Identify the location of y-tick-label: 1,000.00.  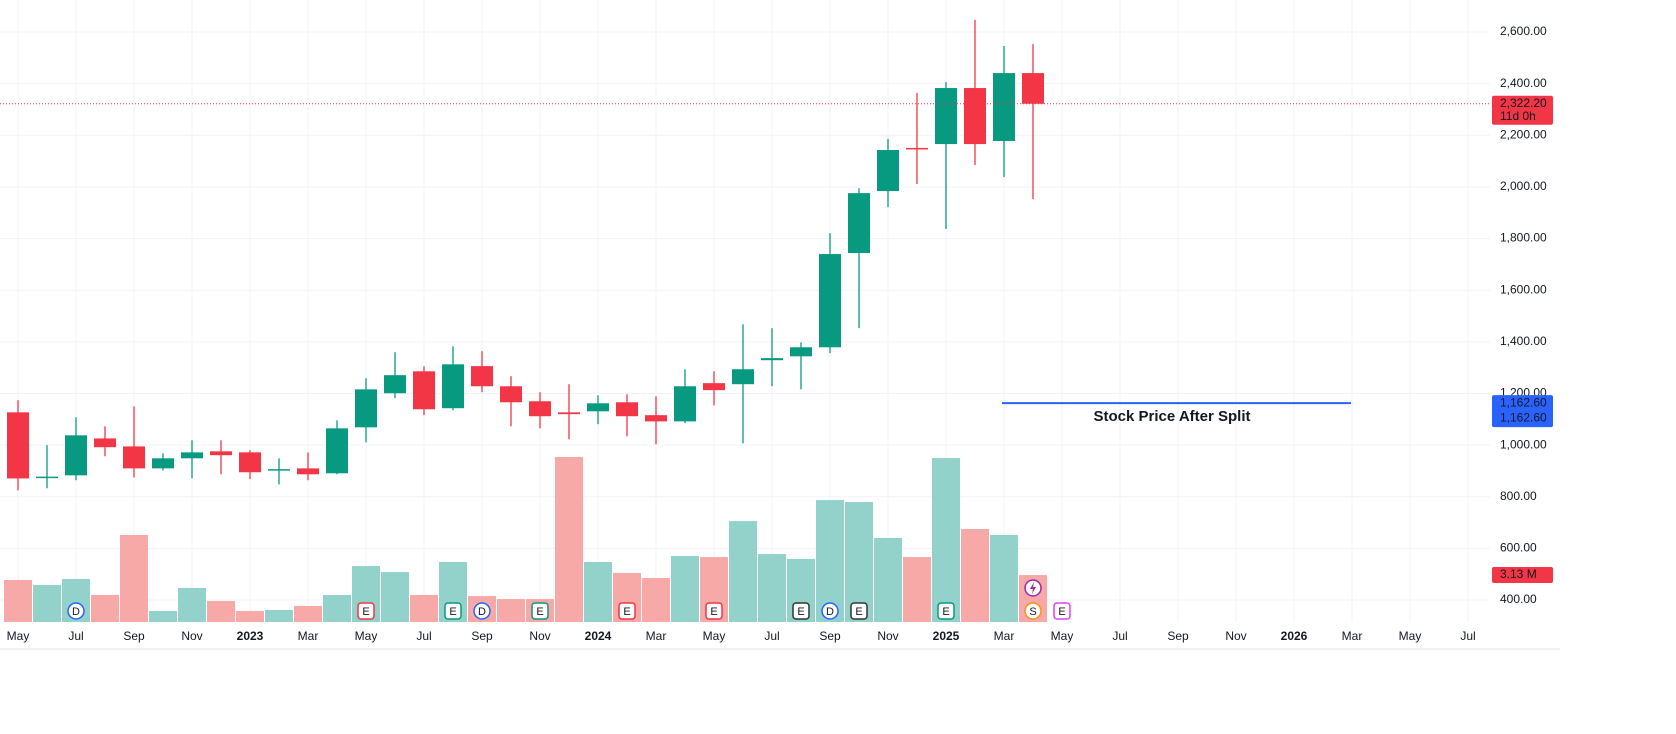
(1523, 444).